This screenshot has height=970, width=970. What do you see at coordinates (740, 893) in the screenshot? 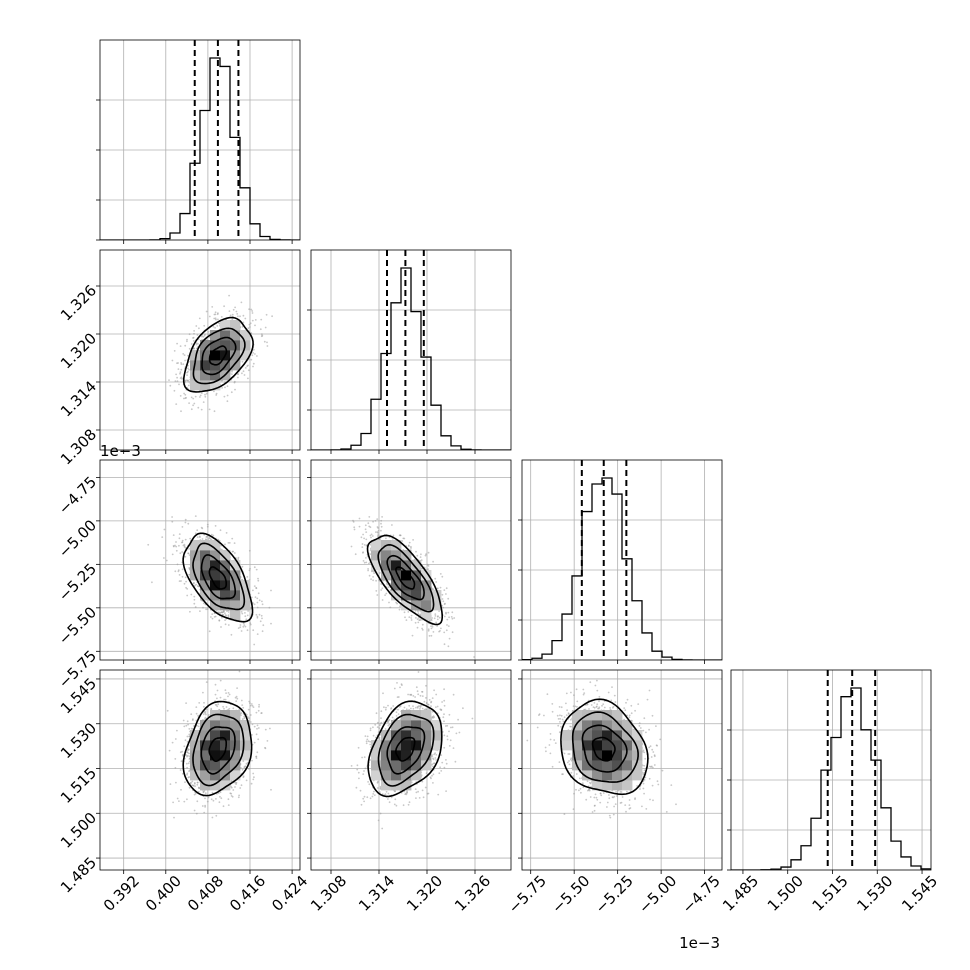
I see `x-tick-label-p3: 1.485` at bounding box center [740, 893].